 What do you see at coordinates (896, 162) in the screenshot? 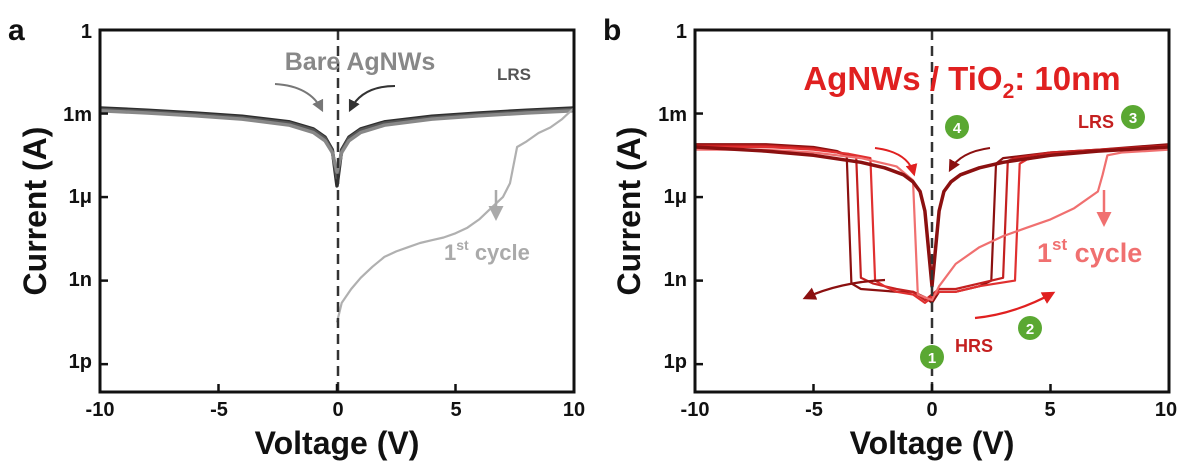
I see `panel-b-arrow-set-left` at bounding box center [896, 162].